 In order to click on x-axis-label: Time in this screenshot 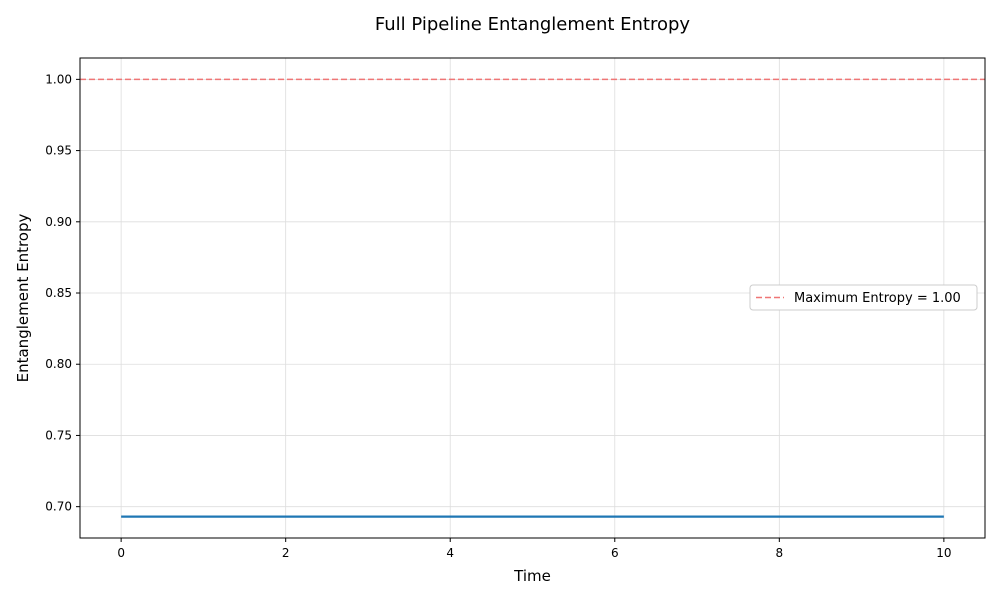, I will do `click(532, 576)`.